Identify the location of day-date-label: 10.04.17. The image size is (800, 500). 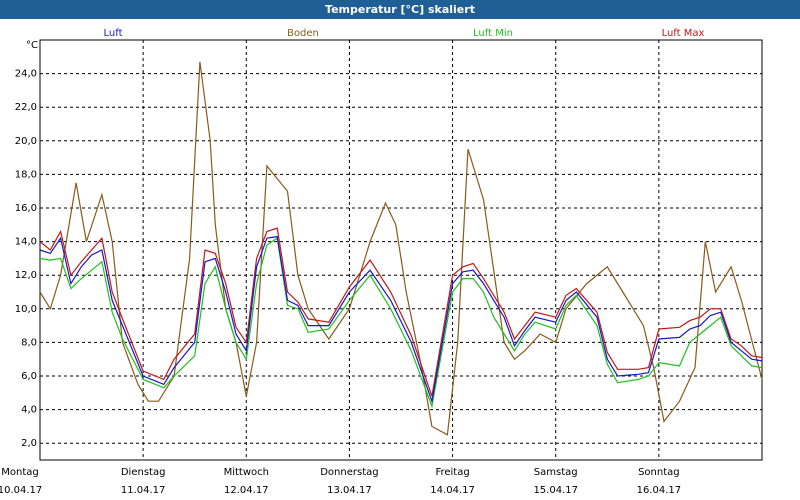
(21, 490).